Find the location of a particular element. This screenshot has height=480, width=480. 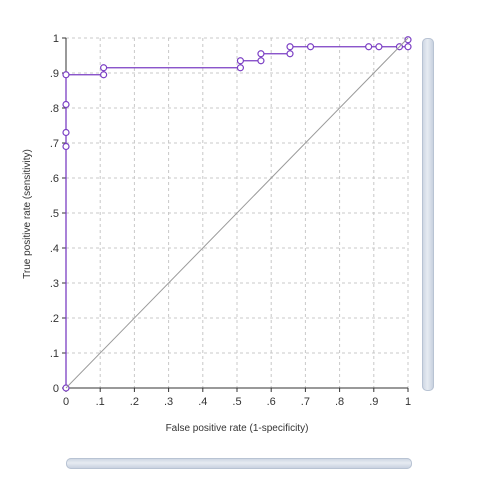

y-tick-label: .9 is located at coordinates (54, 74).